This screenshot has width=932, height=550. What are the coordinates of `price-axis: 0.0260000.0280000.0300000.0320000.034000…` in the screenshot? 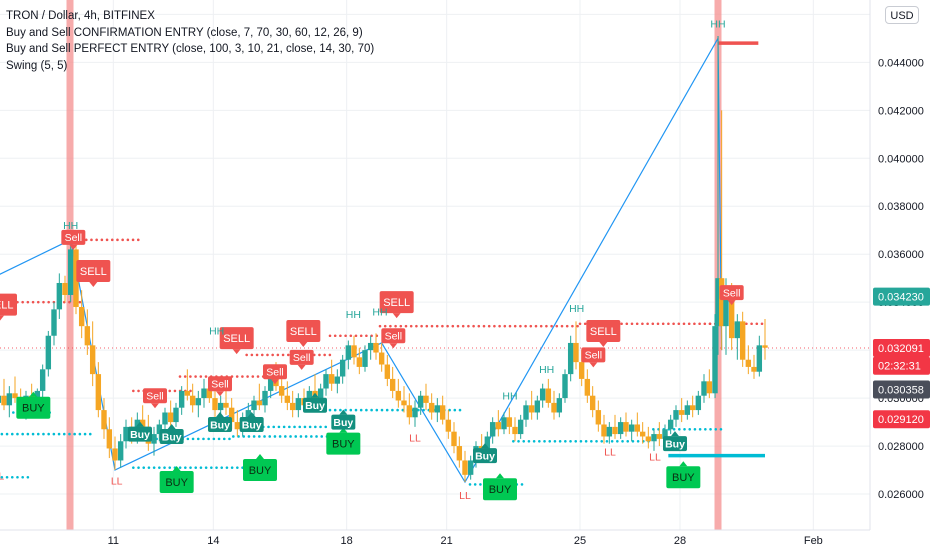 It's located at (900, 275).